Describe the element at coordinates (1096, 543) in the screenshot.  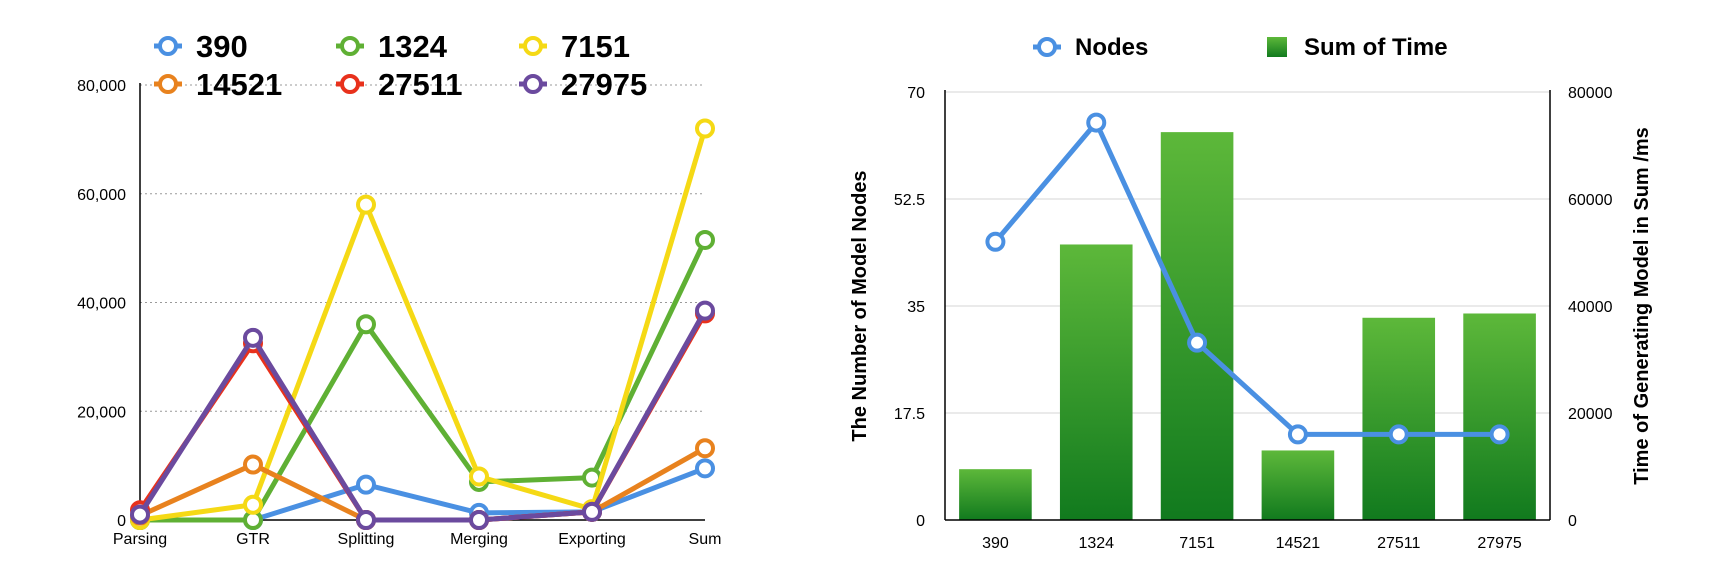
I see `x-tick-label: 1324` at that location.